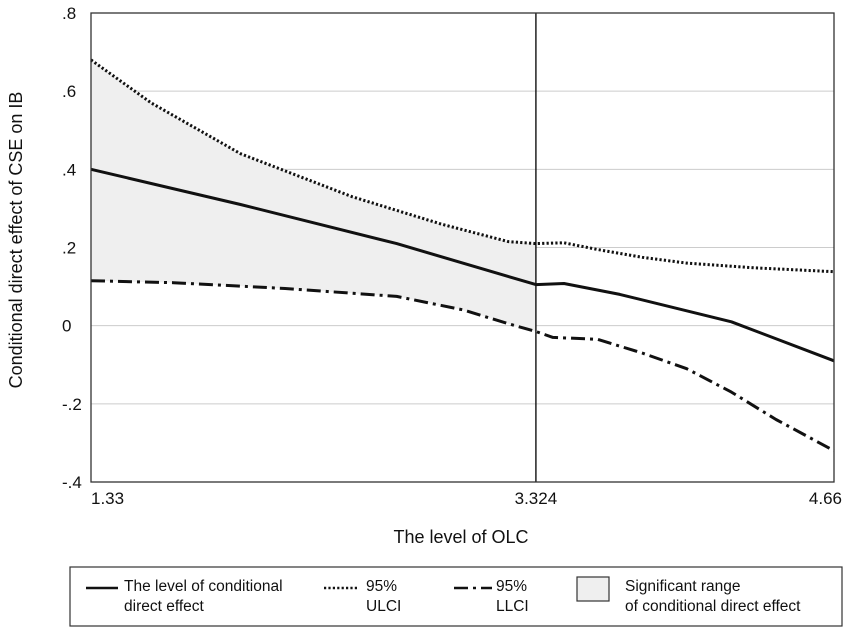 Image resolution: width=851 pixels, height=632 pixels. What do you see at coordinates (203, 586) in the screenshot?
I see `legend-solid-line1: The level of conditional` at bounding box center [203, 586].